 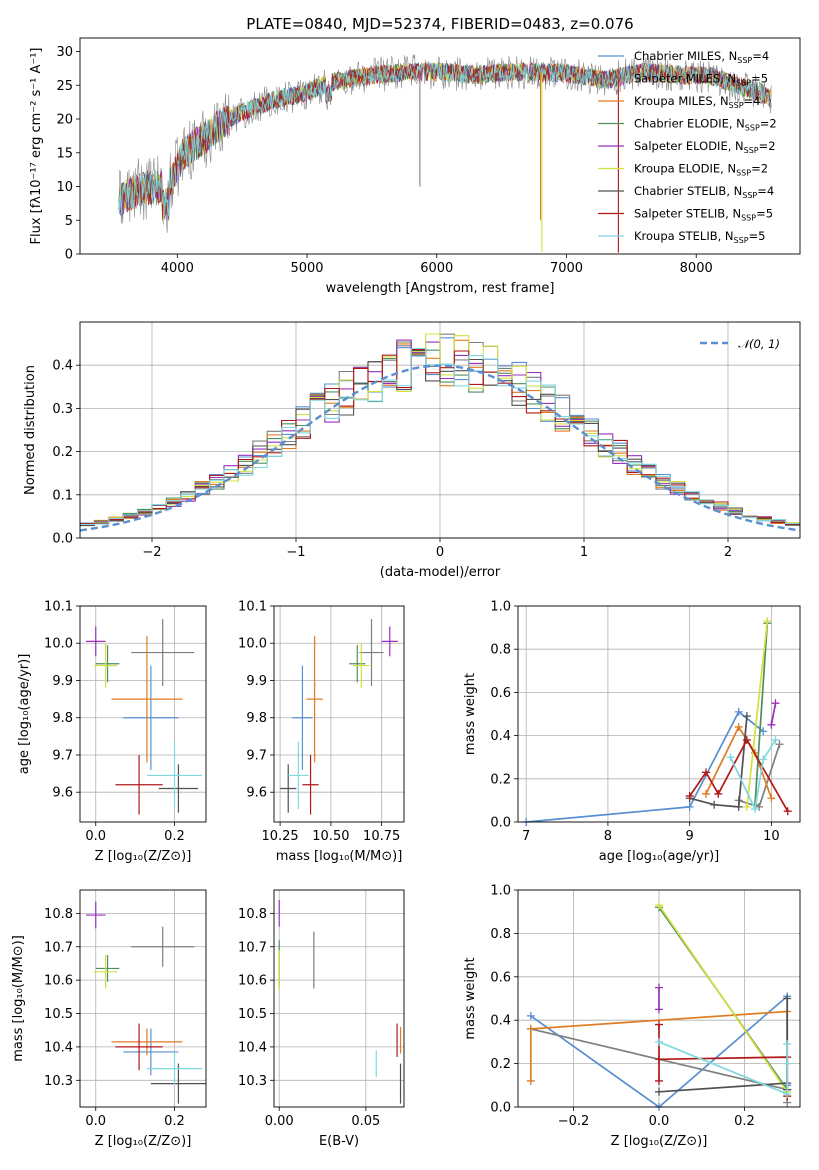 I want to click on x-tick-label: 0, so click(x=440, y=552).